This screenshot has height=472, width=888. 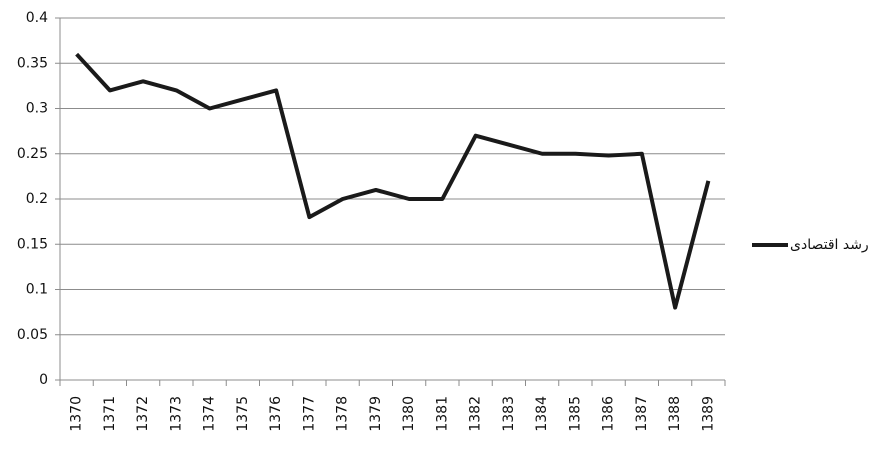 What do you see at coordinates (37, 290) in the screenshot?
I see `y-tick-label: 0.1` at bounding box center [37, 290].